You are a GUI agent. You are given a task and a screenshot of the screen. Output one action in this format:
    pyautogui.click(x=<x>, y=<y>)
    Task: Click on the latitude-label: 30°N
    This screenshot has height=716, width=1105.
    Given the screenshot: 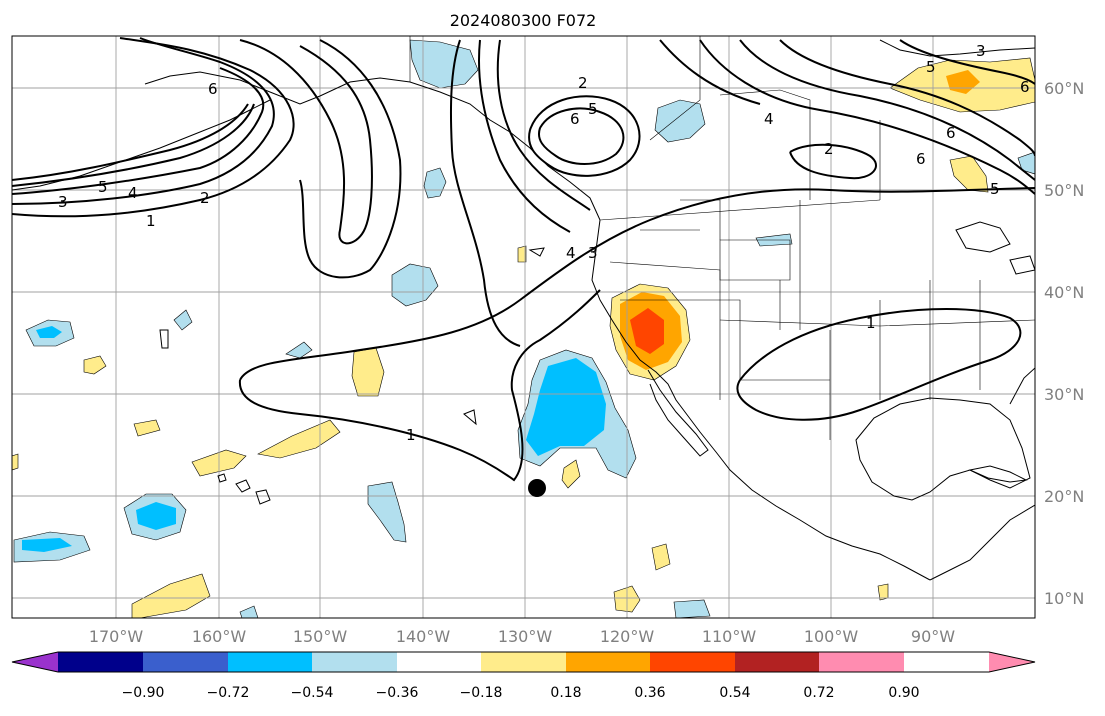 What is the action you would take?
    pyautogui.click(x=1064, y=394)
    